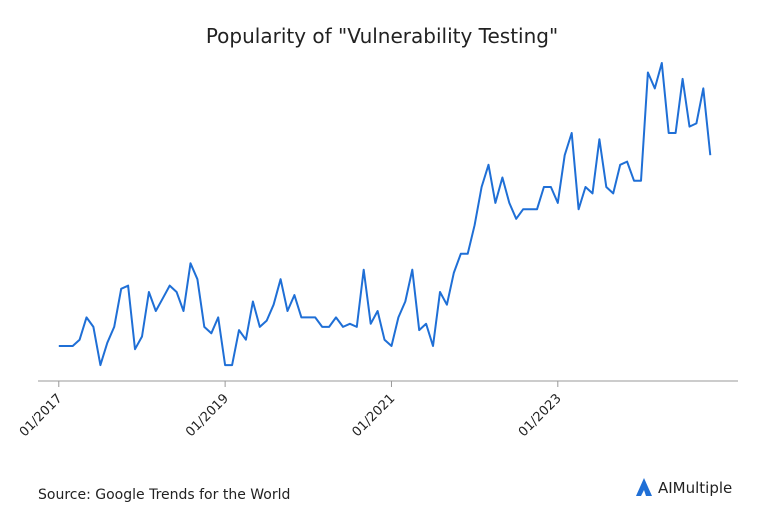 This screenshot has width=764, height=514. What do you see at coordinates (695, 488) in the screenshot?
I see `brand-name: AIMultiple` at bounding box center [695, 488].